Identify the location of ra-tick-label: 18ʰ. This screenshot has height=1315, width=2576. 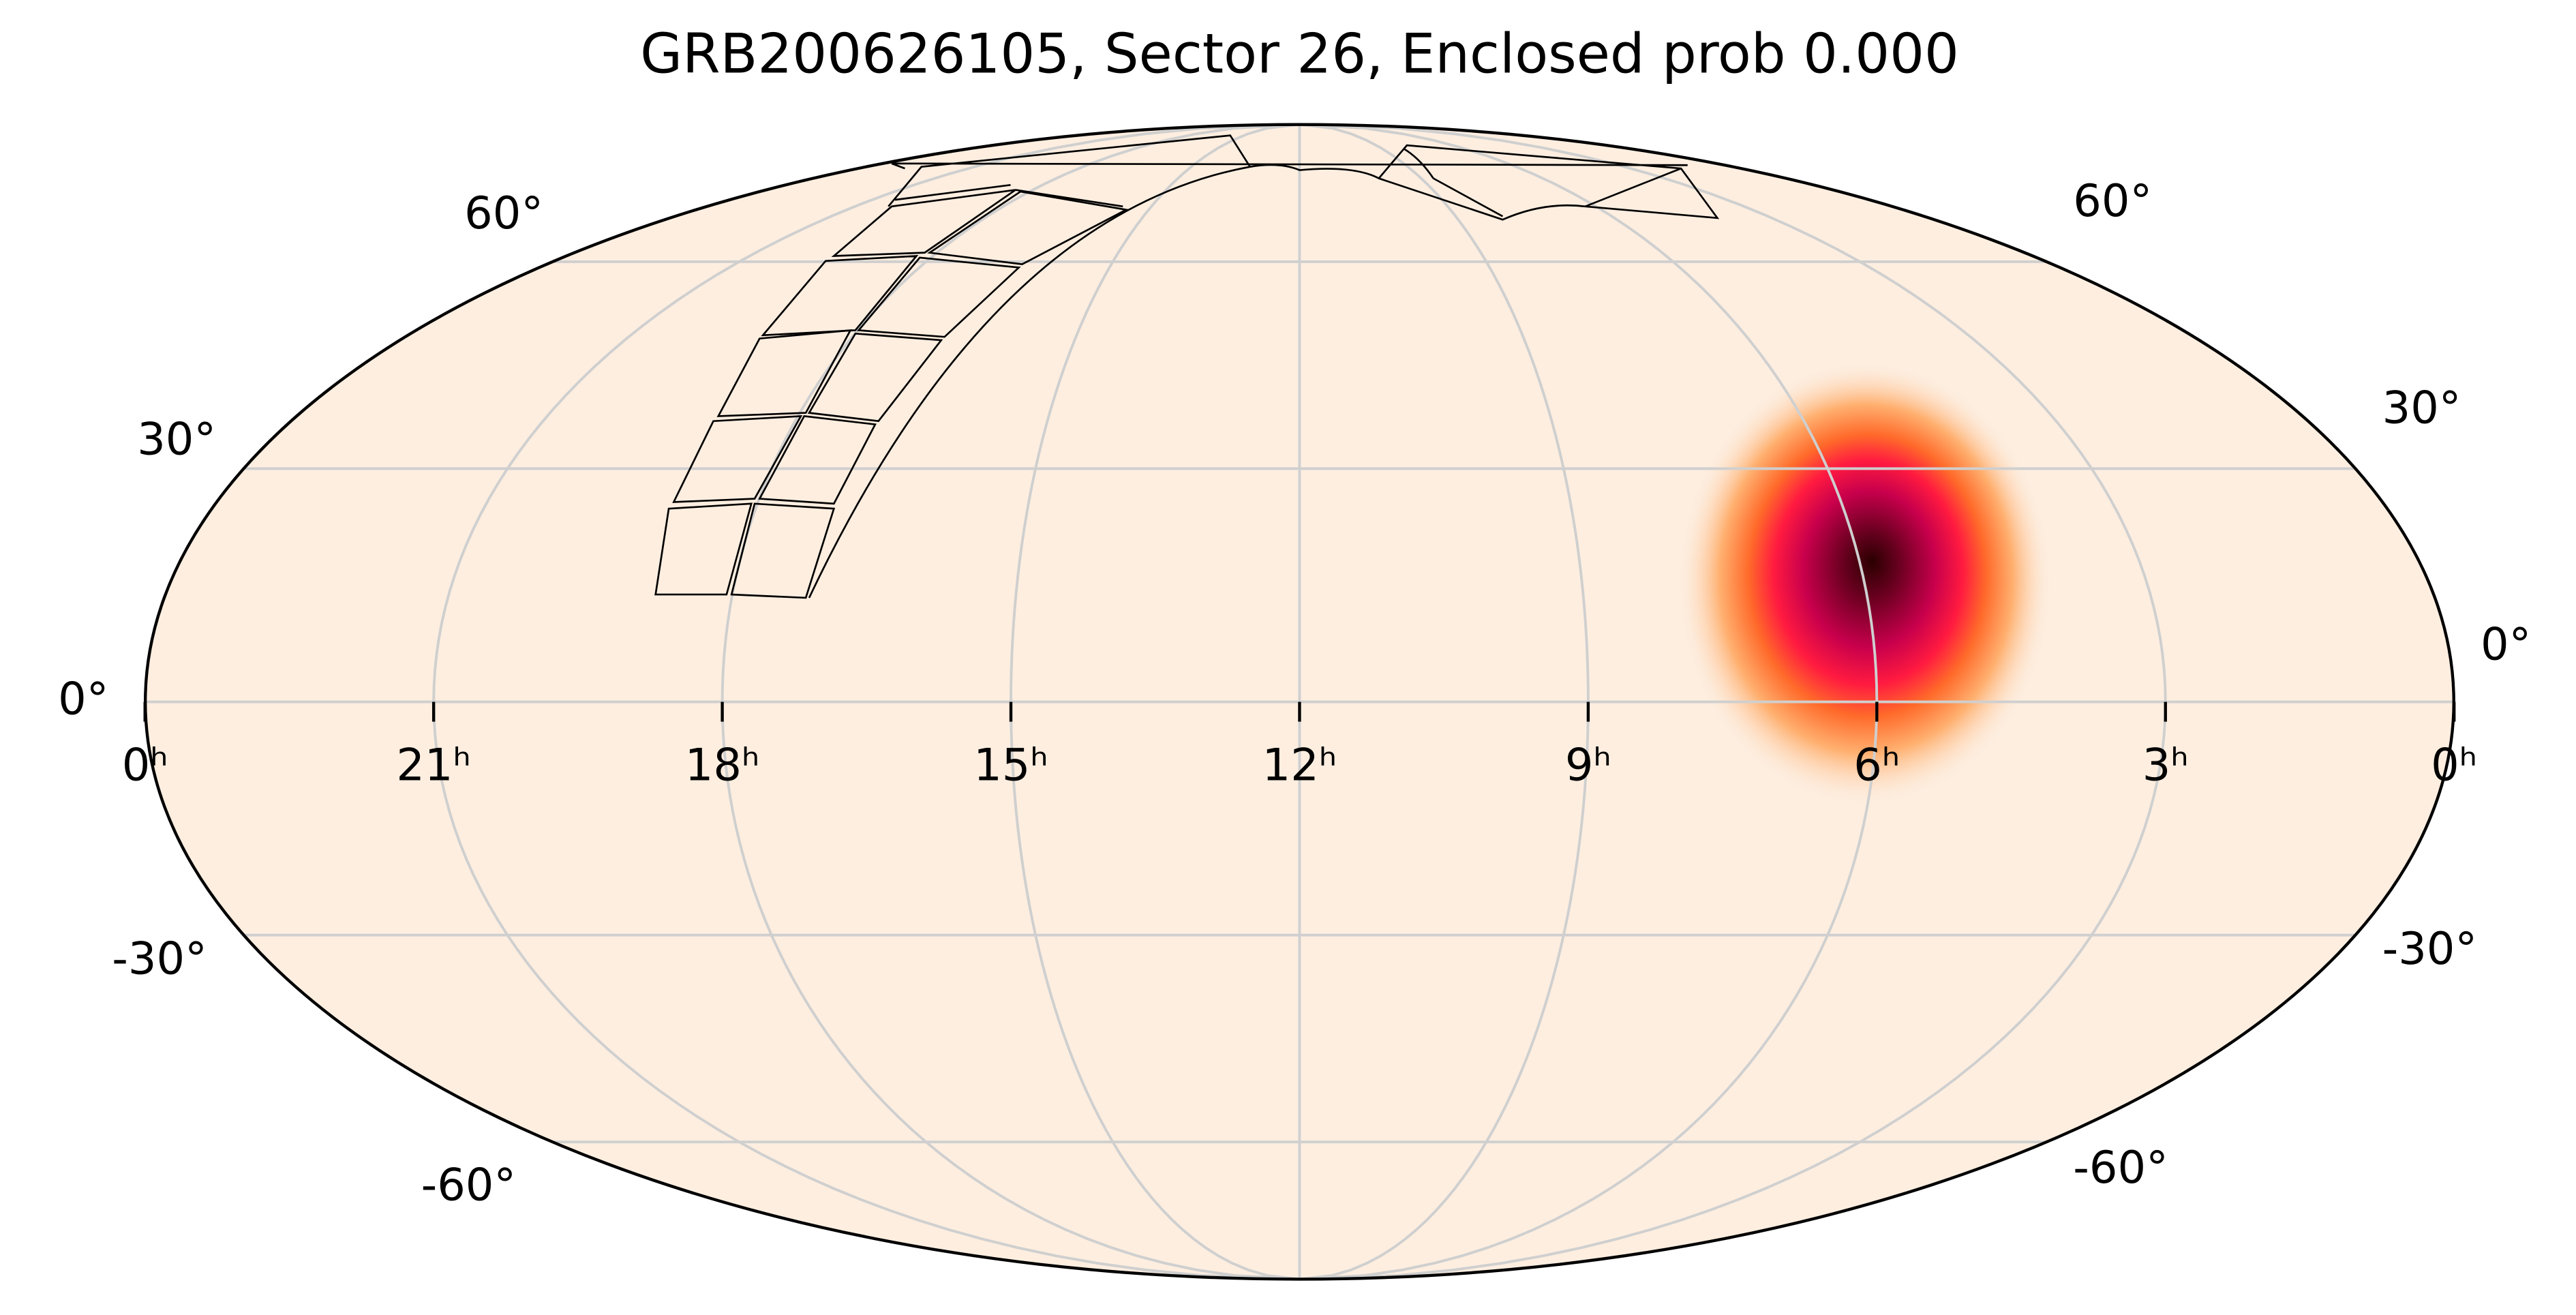
(723, 766).